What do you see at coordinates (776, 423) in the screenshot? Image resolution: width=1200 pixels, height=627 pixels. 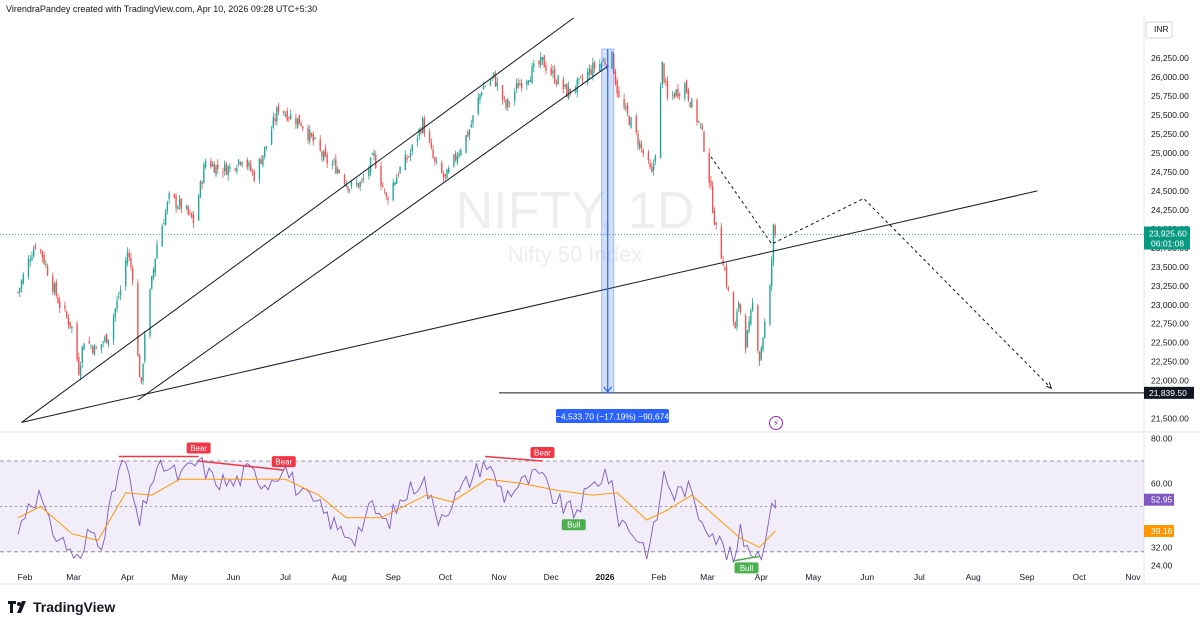 I see `lightning-event-icon: ⚡` at bounding box center [776, 423].